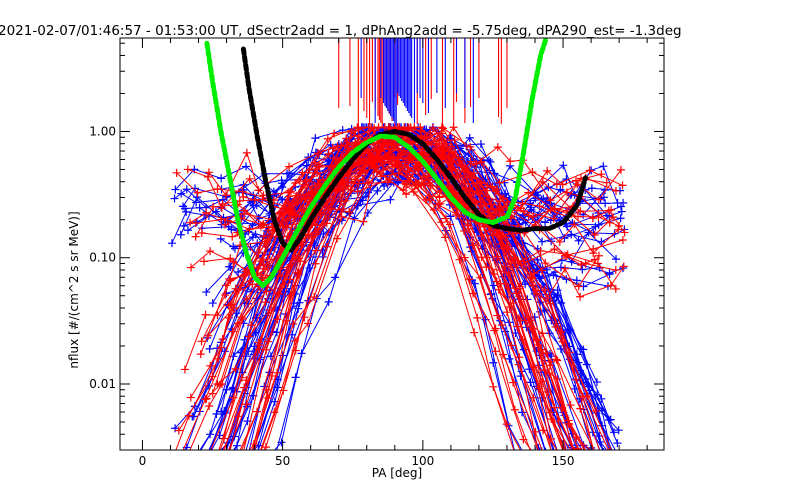 The image size is (800, 500). What do you see at coordinates (423, 82) in the screenshot?
I see `top-ticks` at bounding box center [423, 82].